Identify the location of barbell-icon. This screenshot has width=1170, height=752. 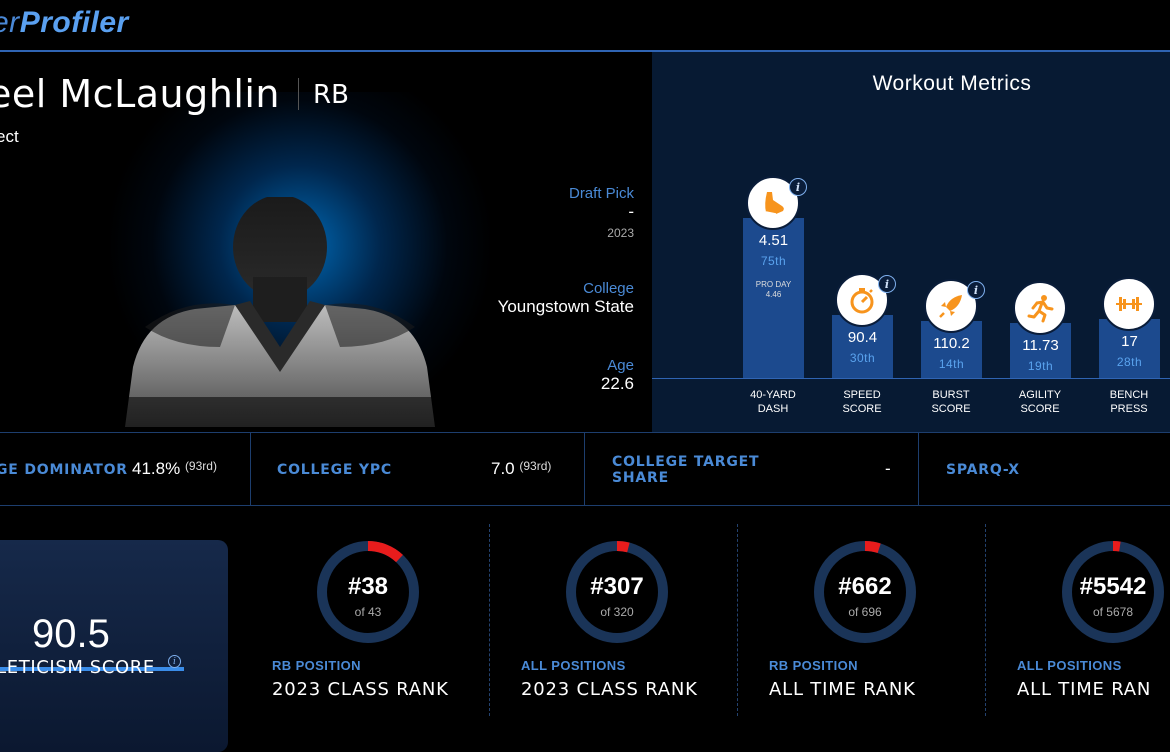
(1129, 304).